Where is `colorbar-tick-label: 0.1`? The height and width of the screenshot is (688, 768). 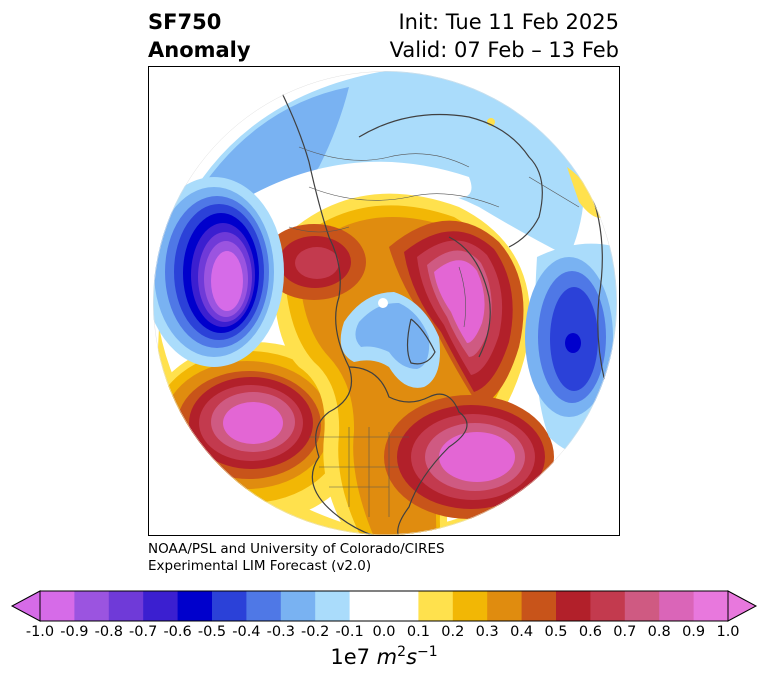
colorbar-tick-label: 0.1 is located at coordinates (418, 632).